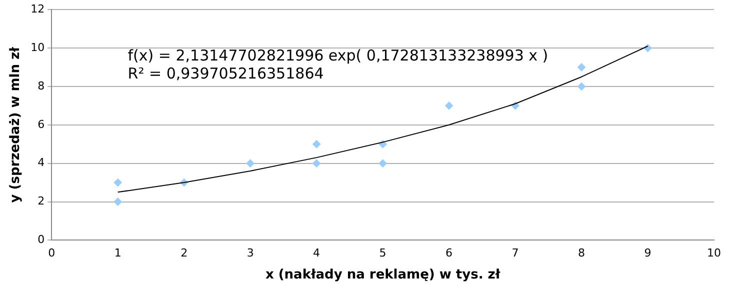 Image resolution: width=738 pixels, height=289 pixels. What do you see at coordinates (37, 9) in the screenshot?
I see `y-tick-label: 12` at bounding box center [37, 9].